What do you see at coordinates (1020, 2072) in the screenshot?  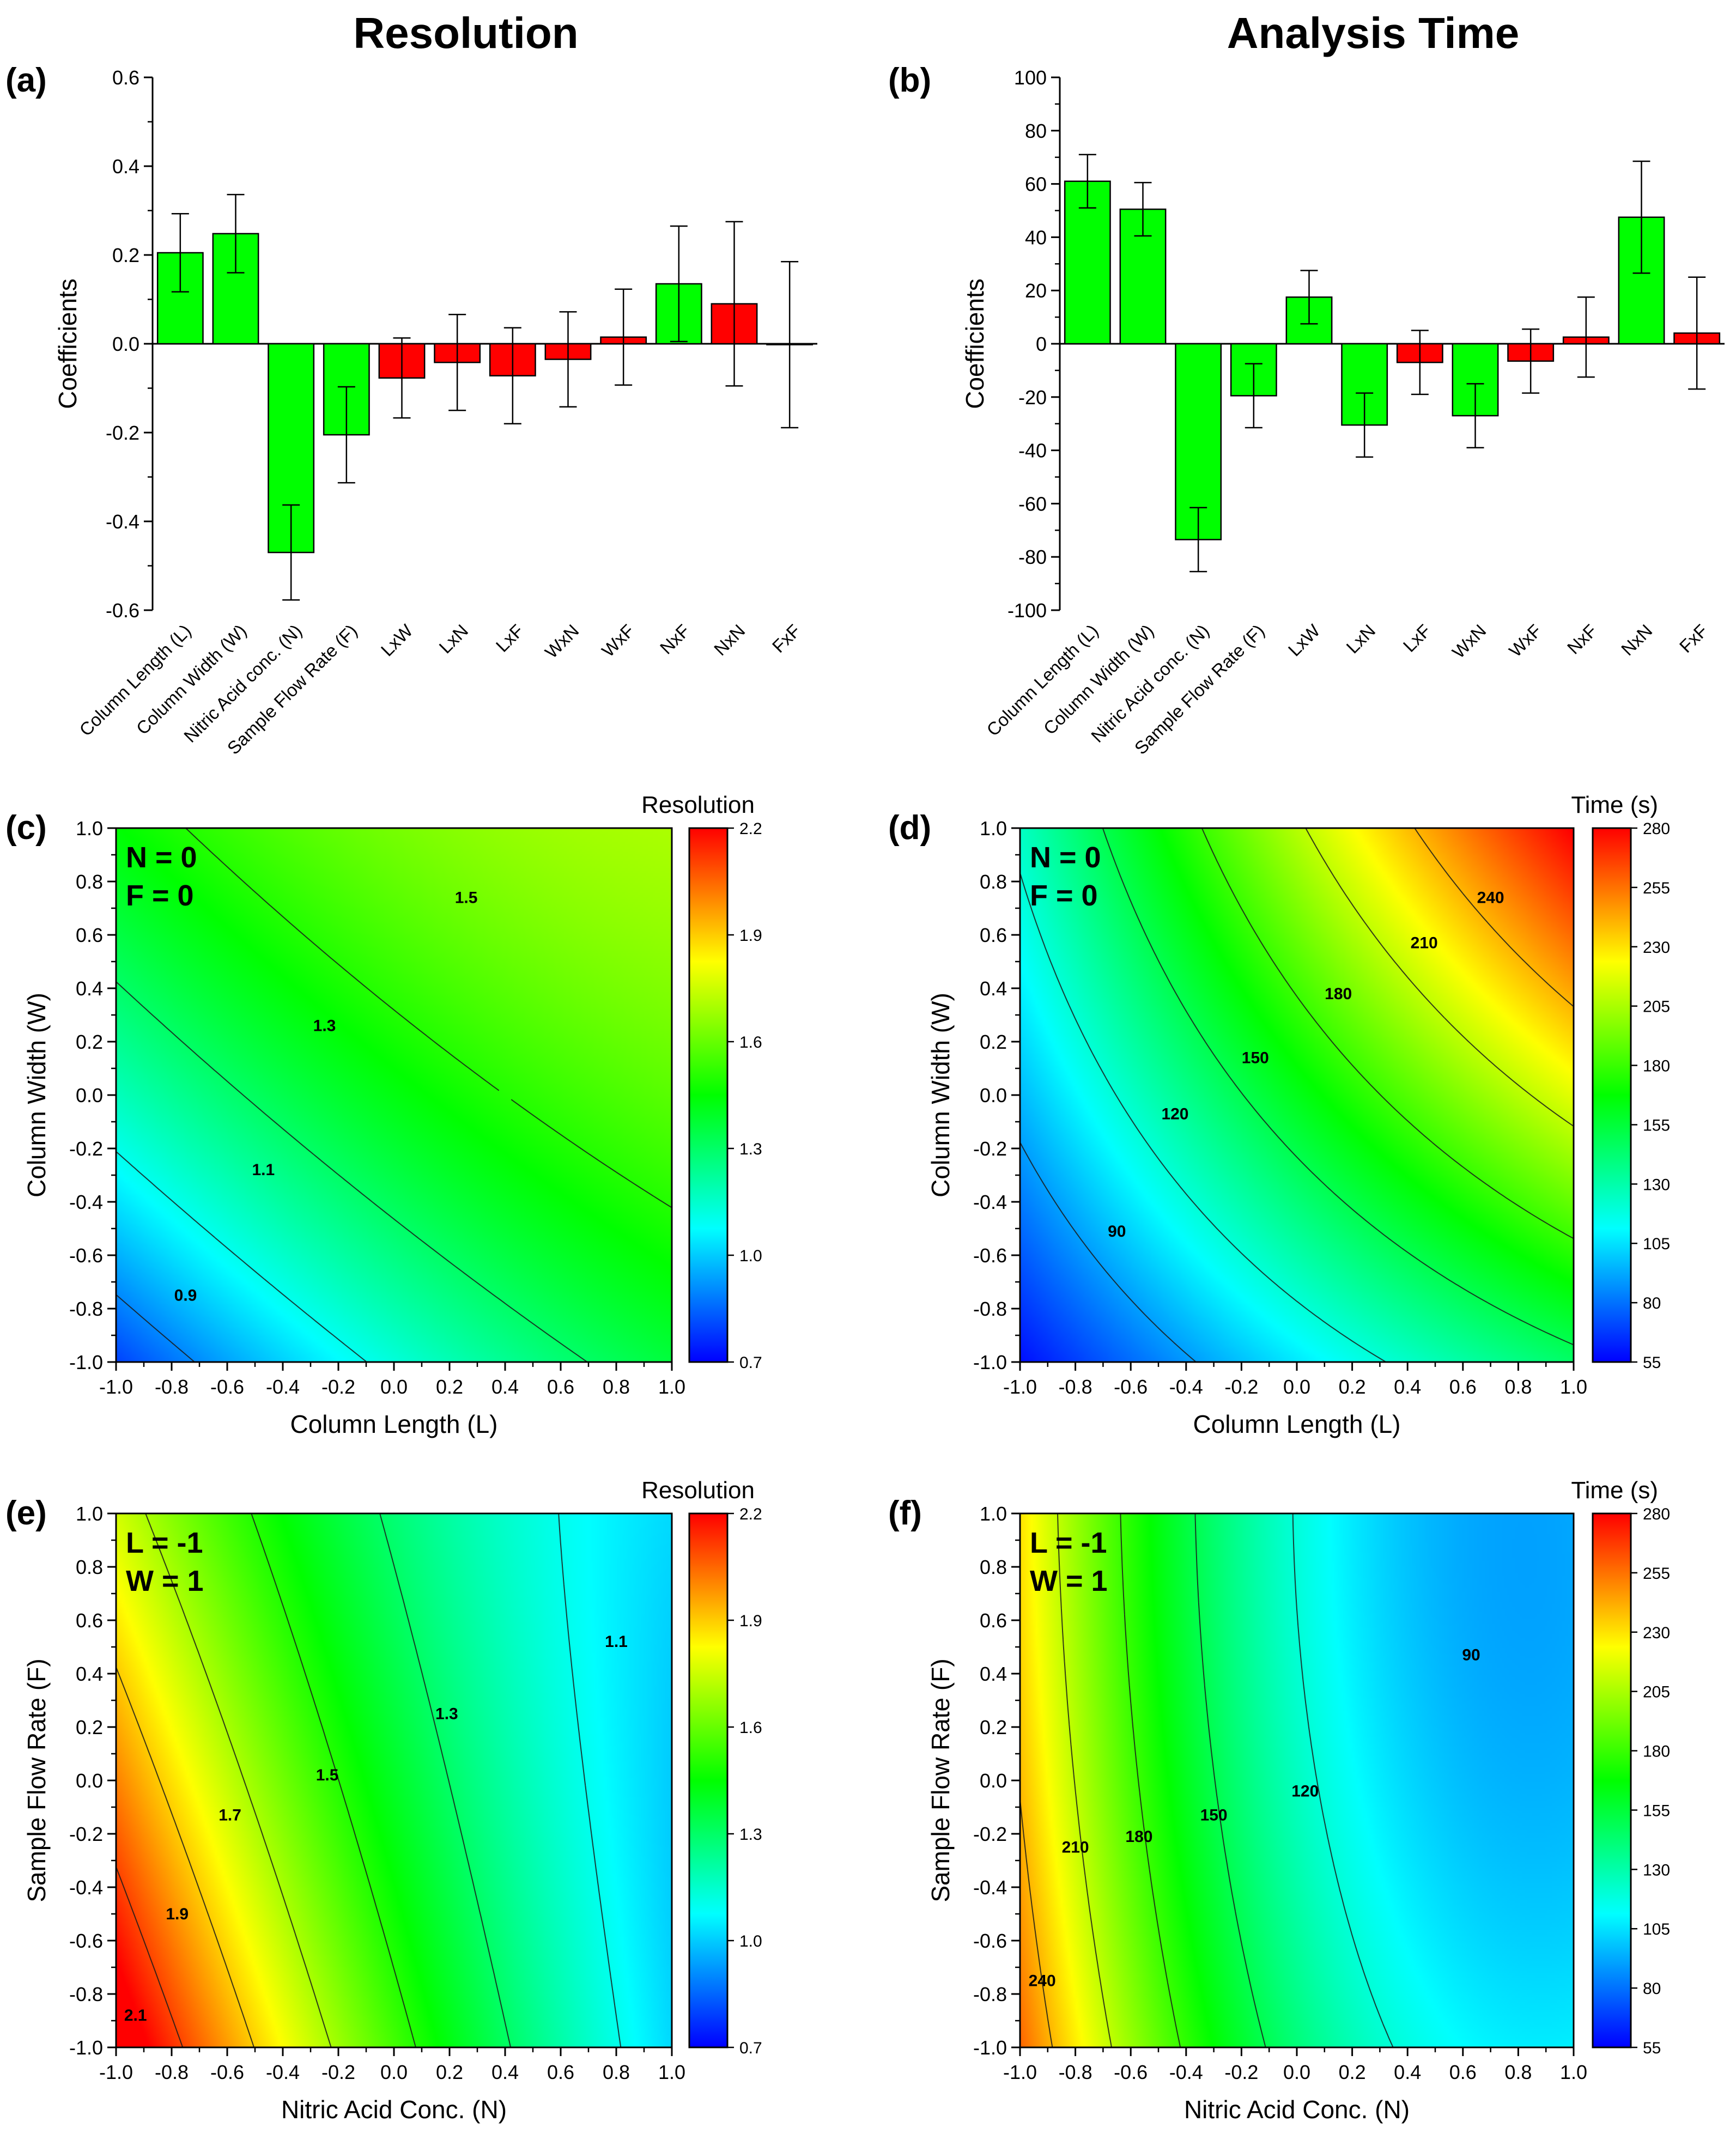 I see `x-tick-label-f: -1.0` at bounding box center [1020, 2072].